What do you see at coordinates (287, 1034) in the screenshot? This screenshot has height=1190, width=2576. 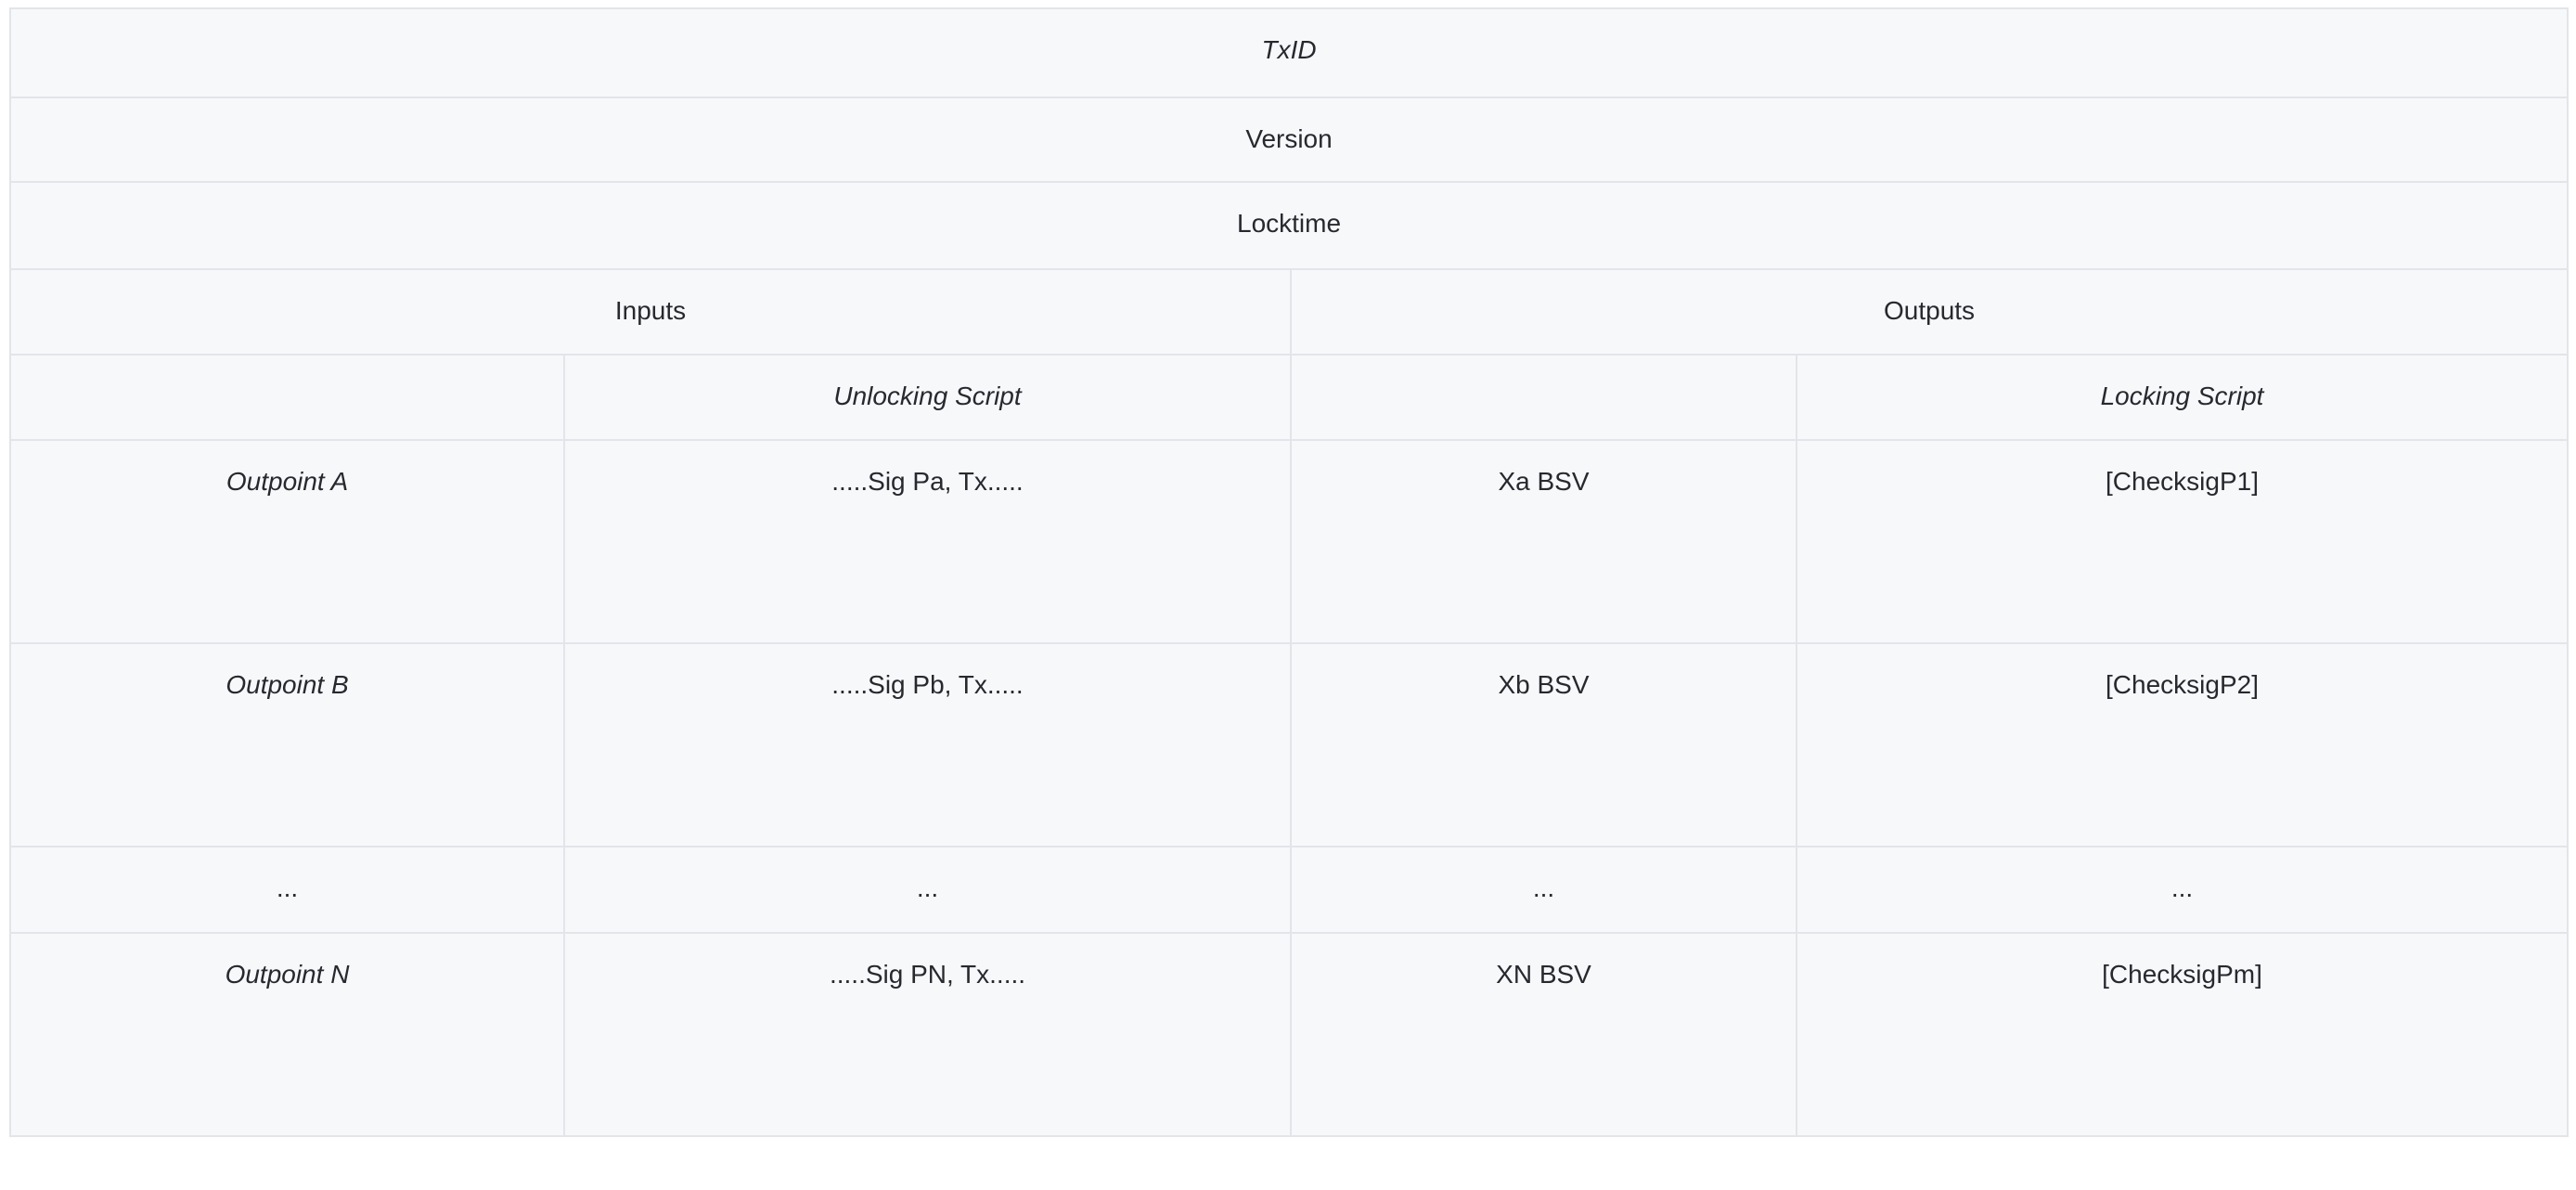 I see `outpoint-cell: Outpoint N` at bounding box center [287, 1034].